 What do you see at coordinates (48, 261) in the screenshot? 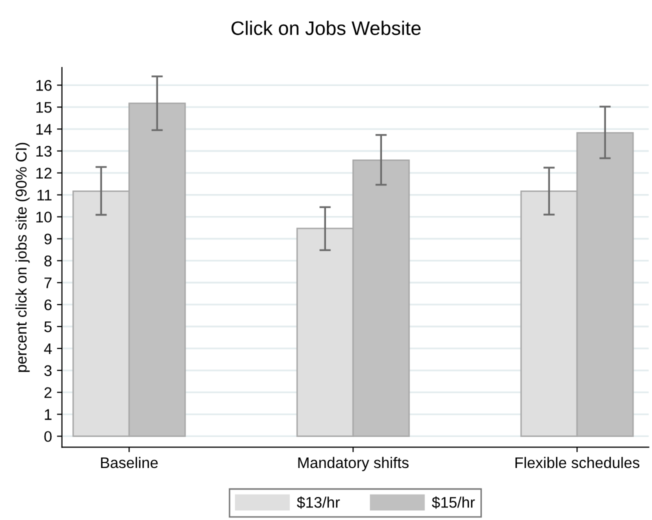
I see `y-tick-label: 8` at bounding box center [48, 261].